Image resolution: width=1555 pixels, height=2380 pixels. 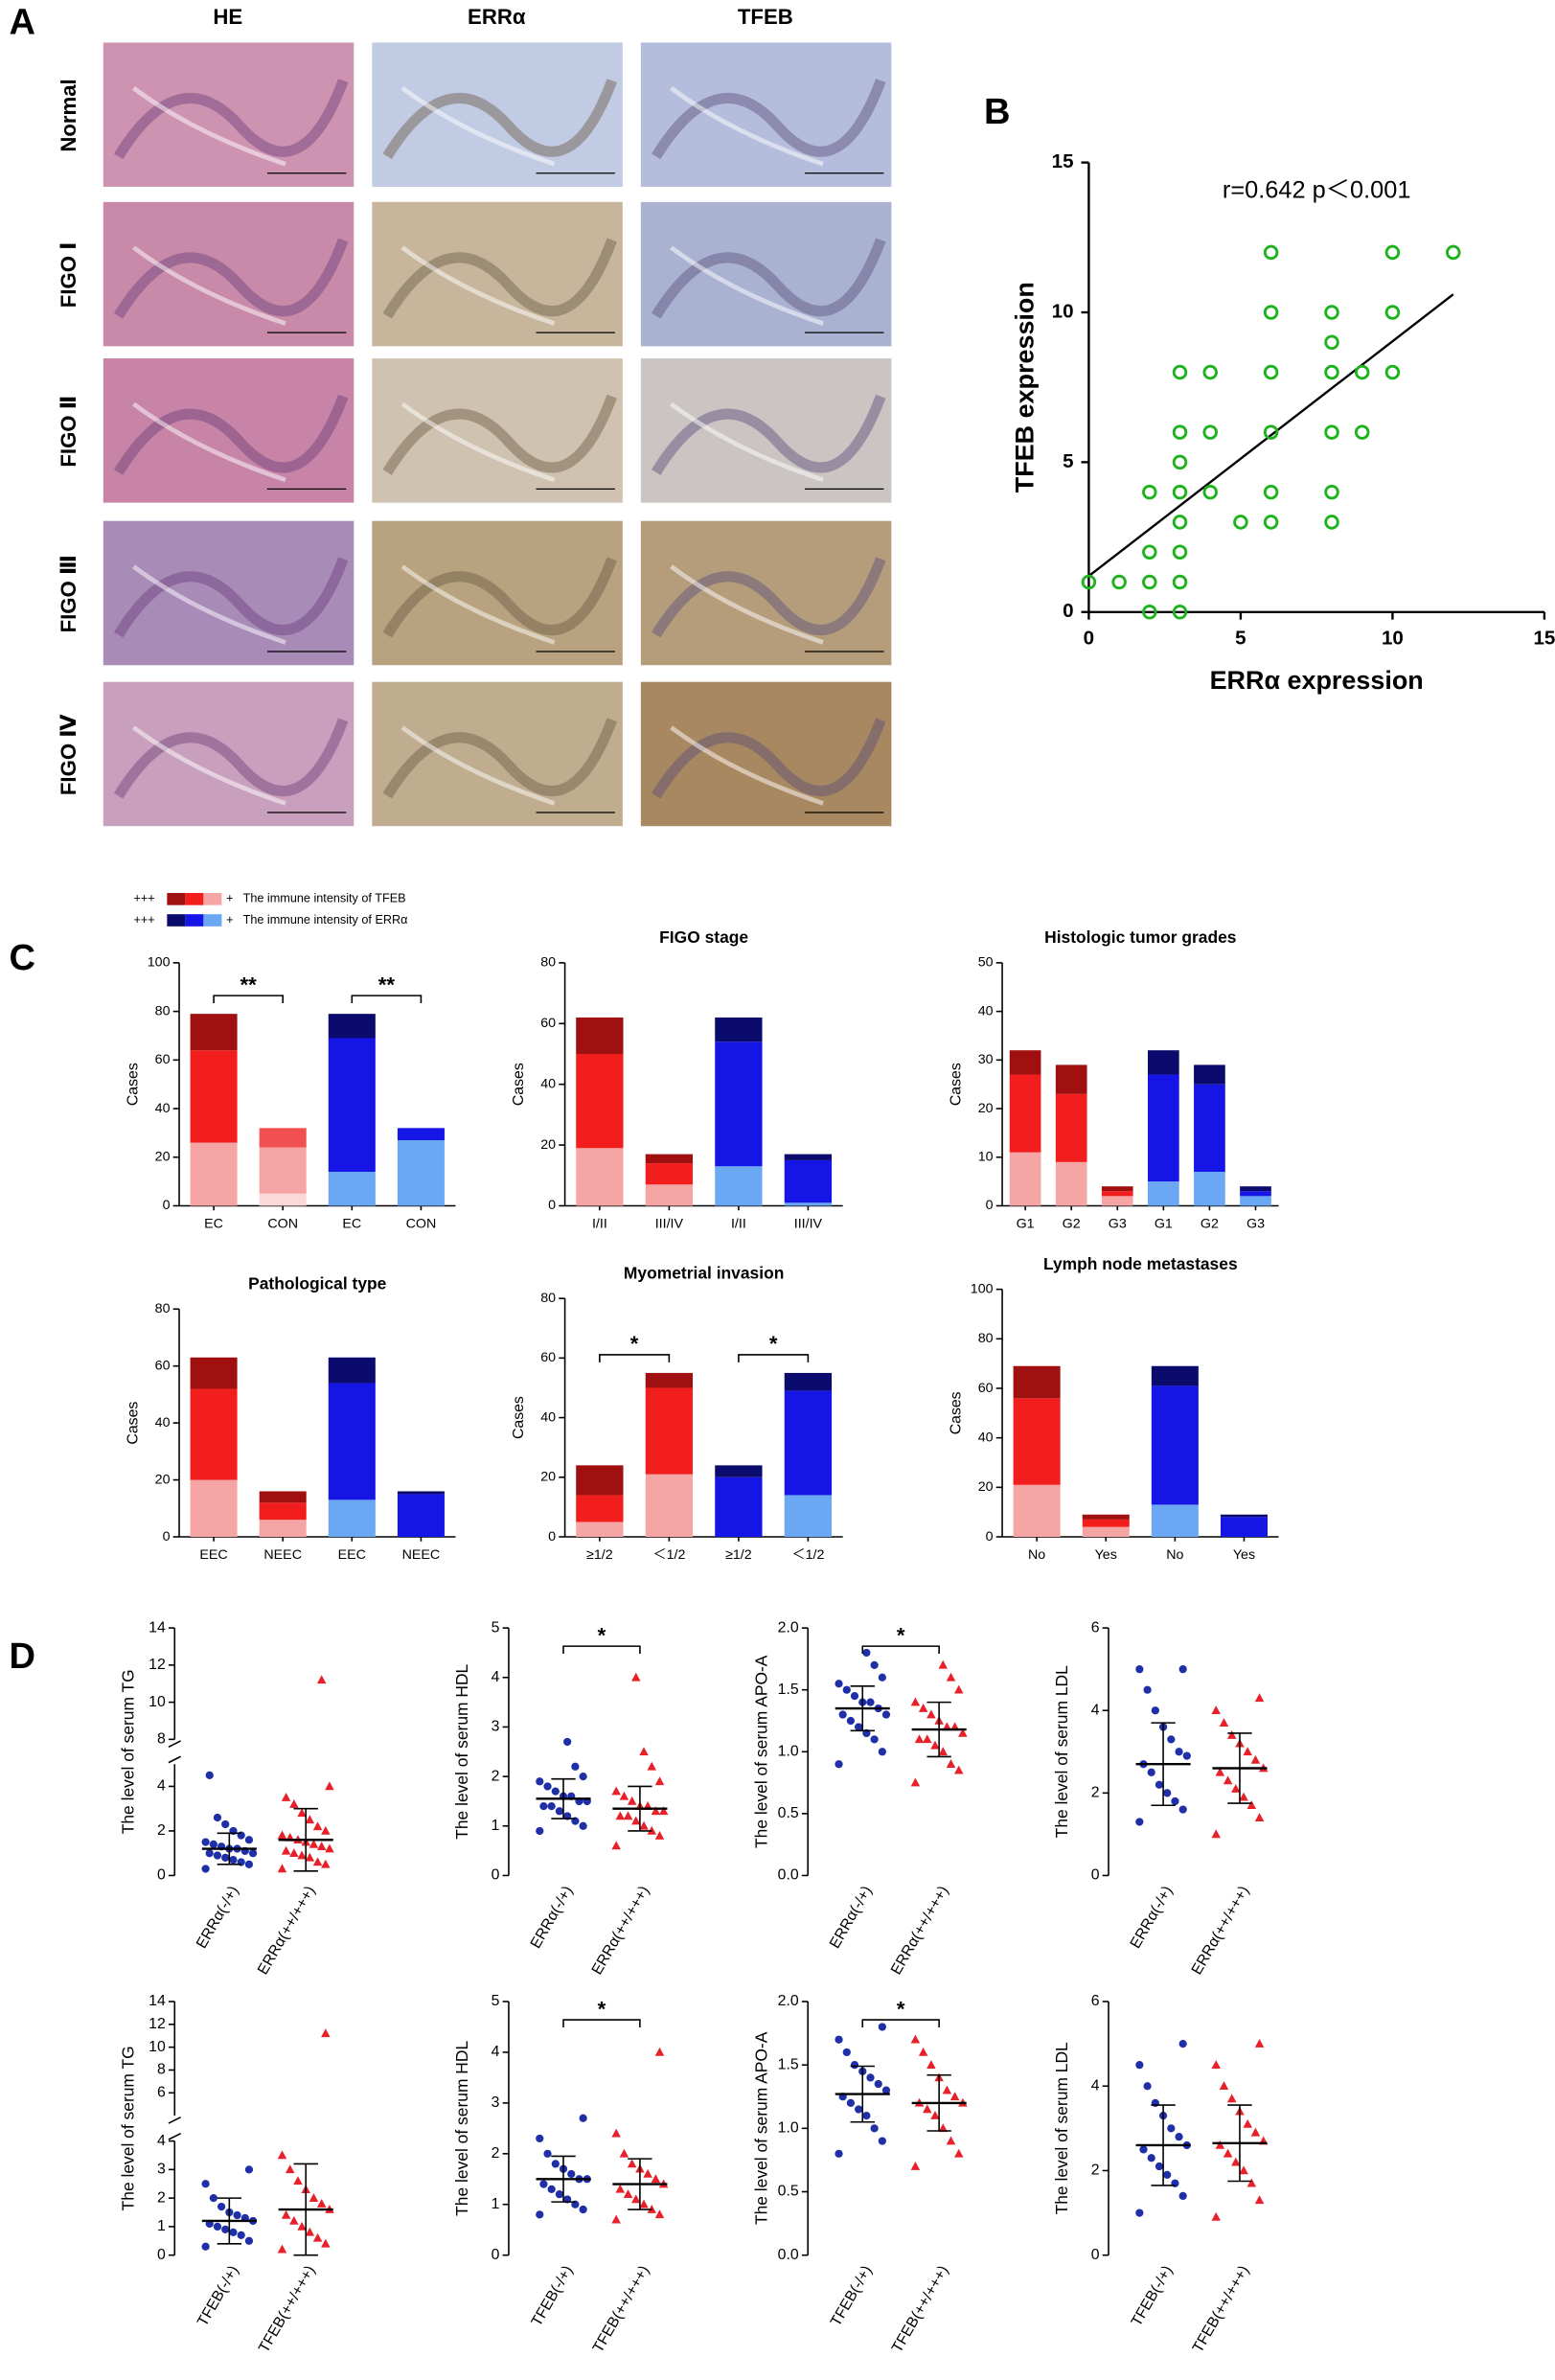 I want to click on x-tick-label: III/IV, so click(x=808, y=1224).